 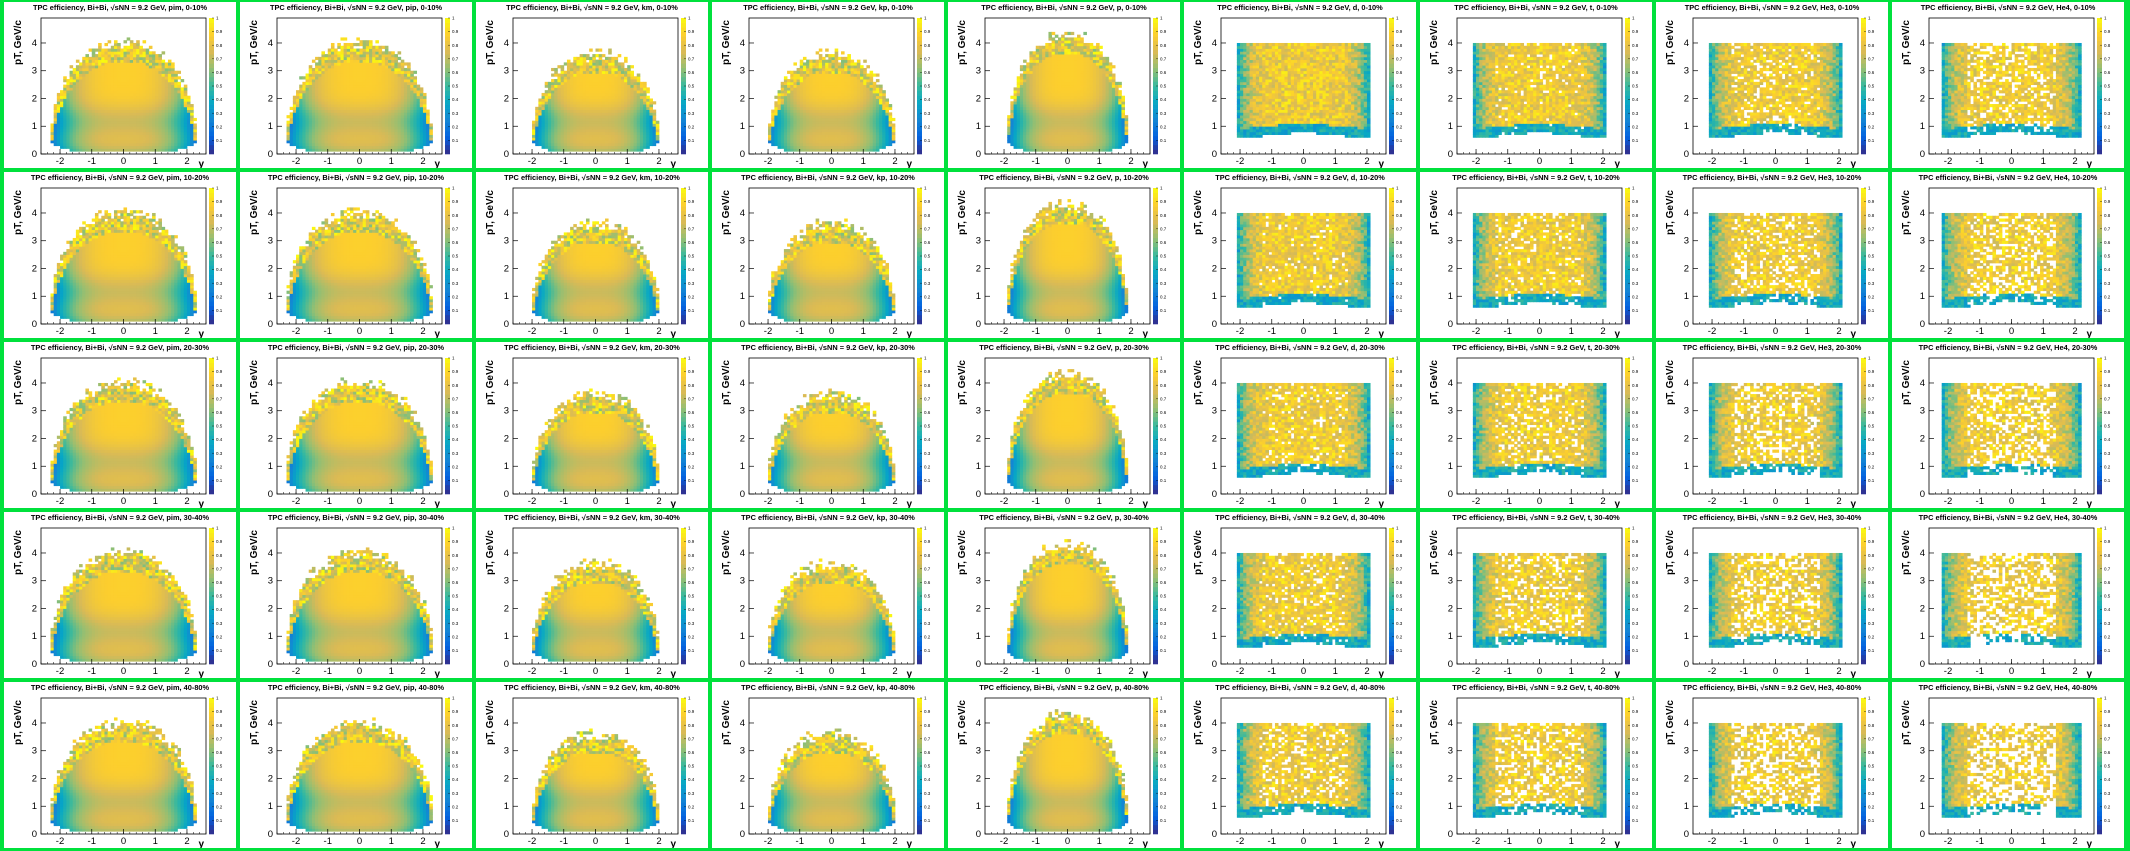 I want to click on x-tick-label: -1, so click(x=328, y=161).